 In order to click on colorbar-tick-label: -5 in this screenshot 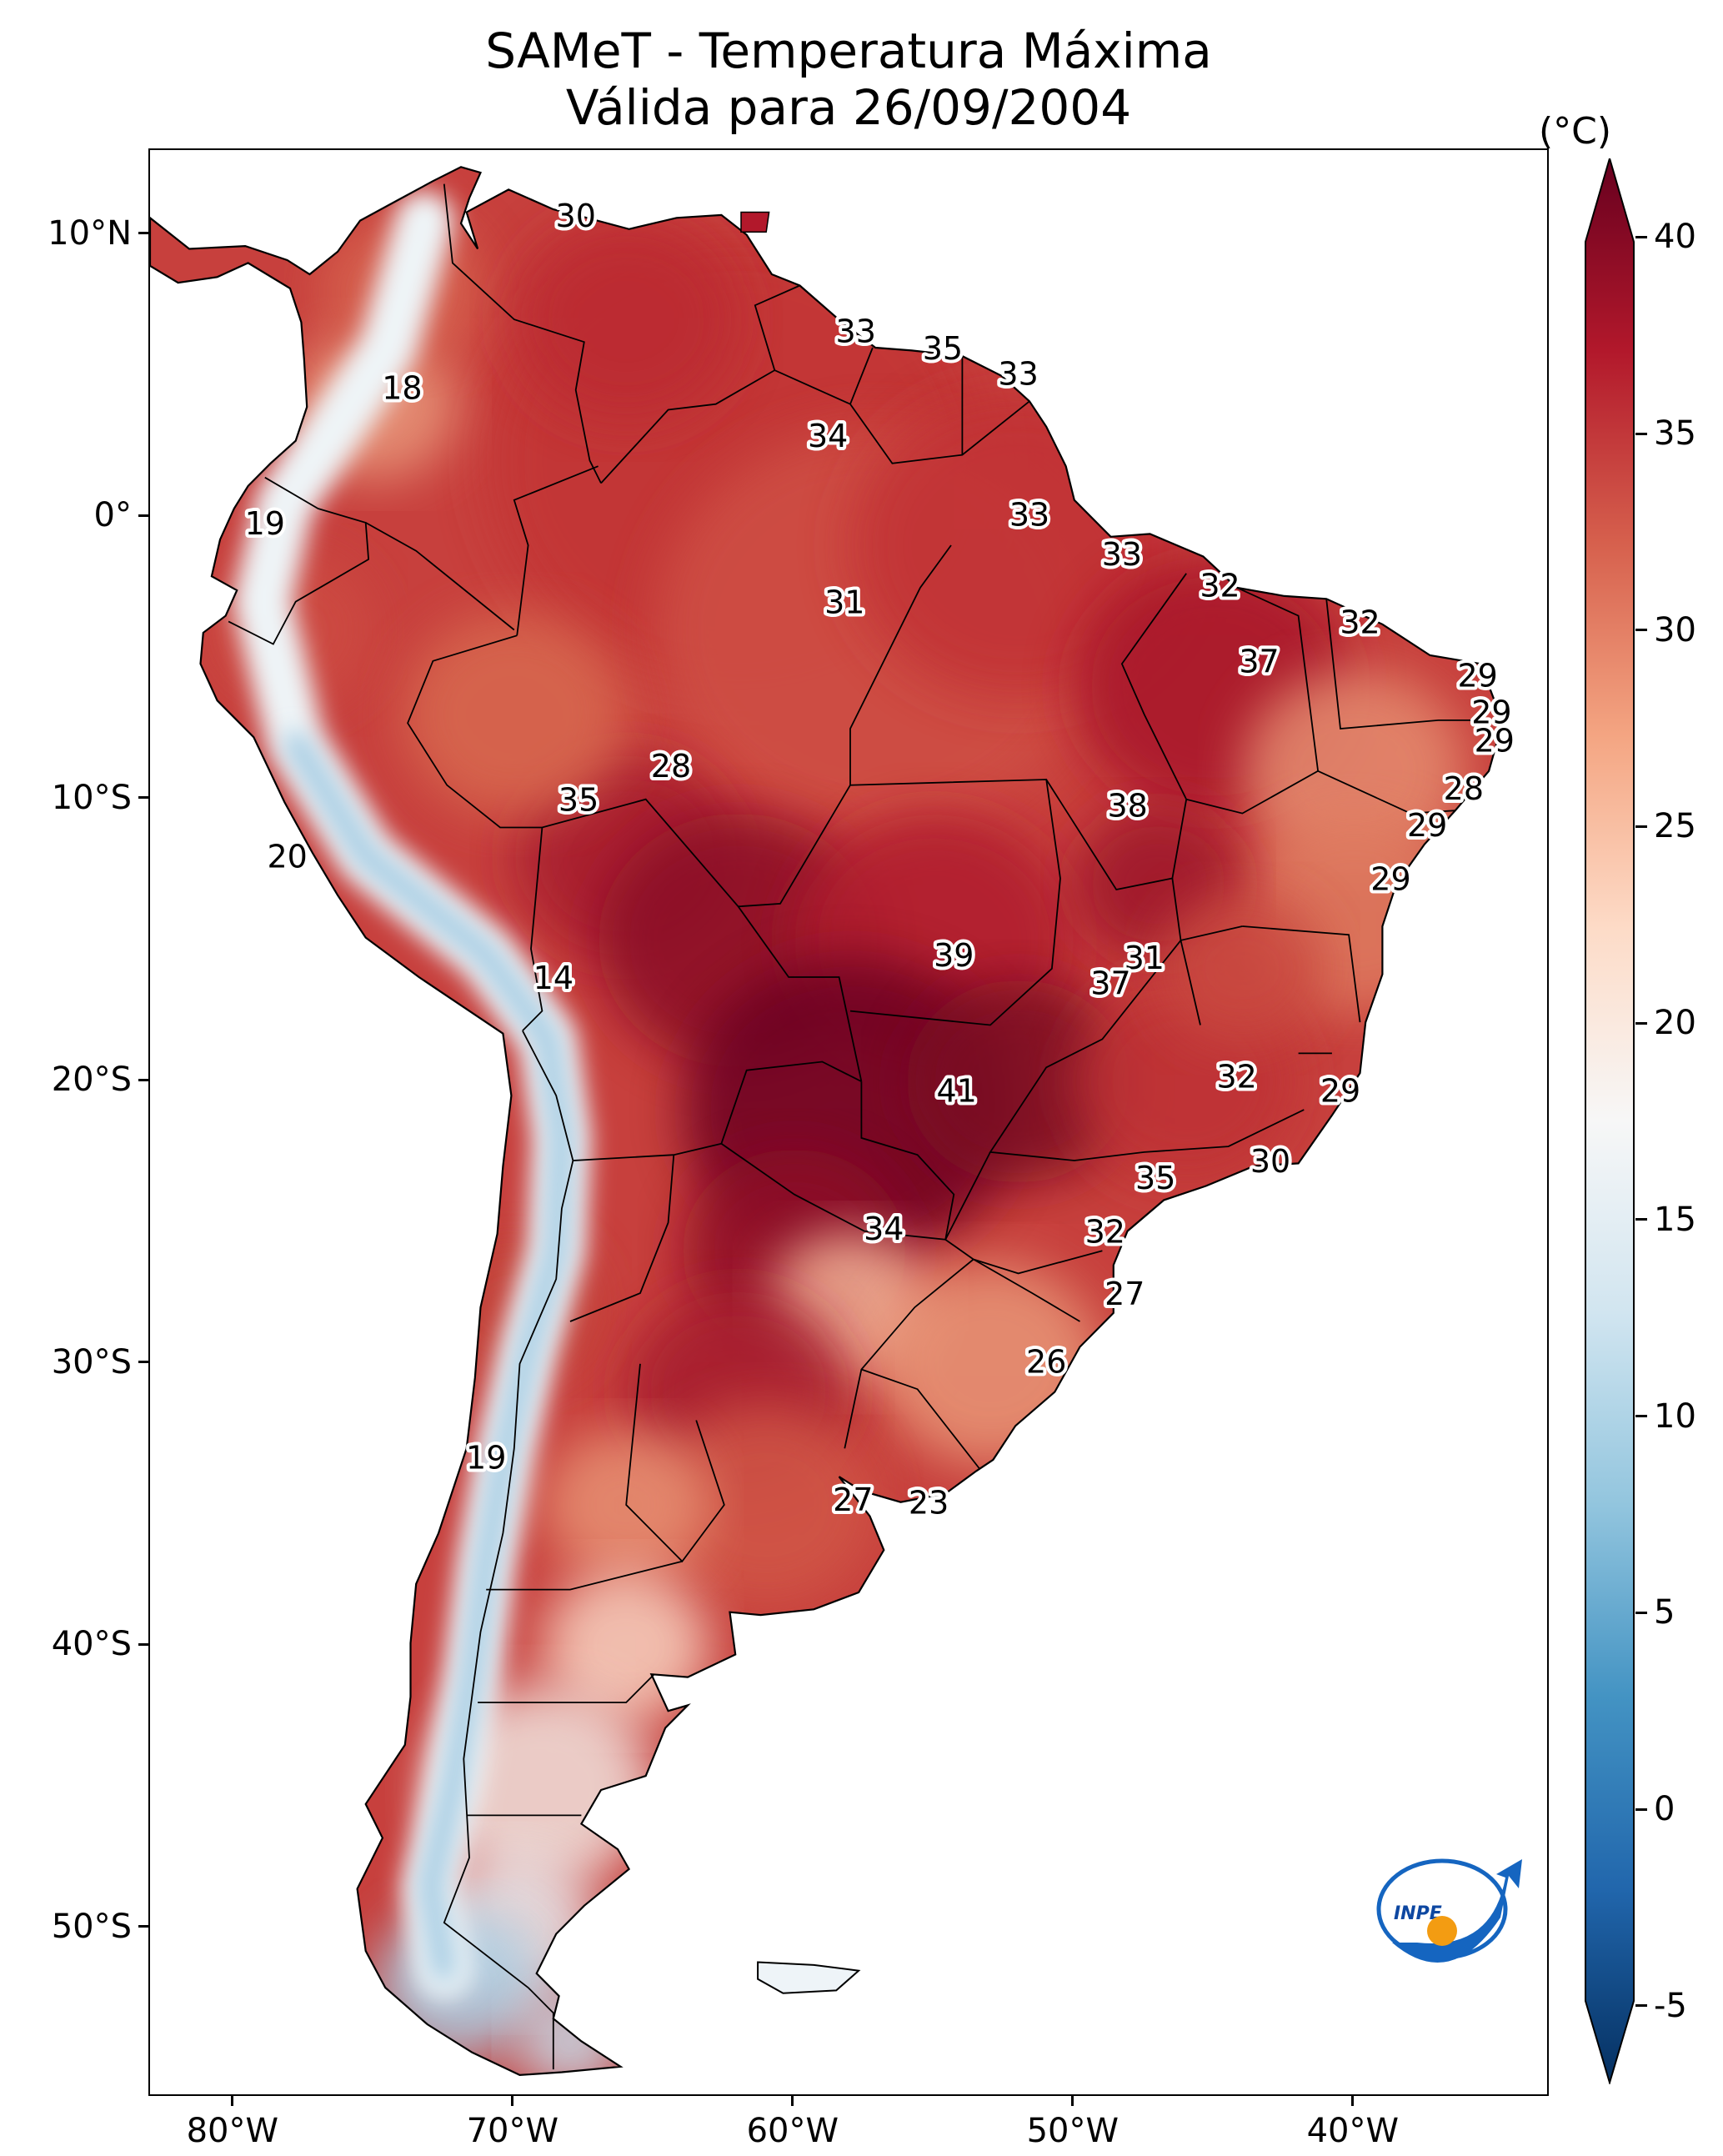, I will do `click(1670, 2005)`.